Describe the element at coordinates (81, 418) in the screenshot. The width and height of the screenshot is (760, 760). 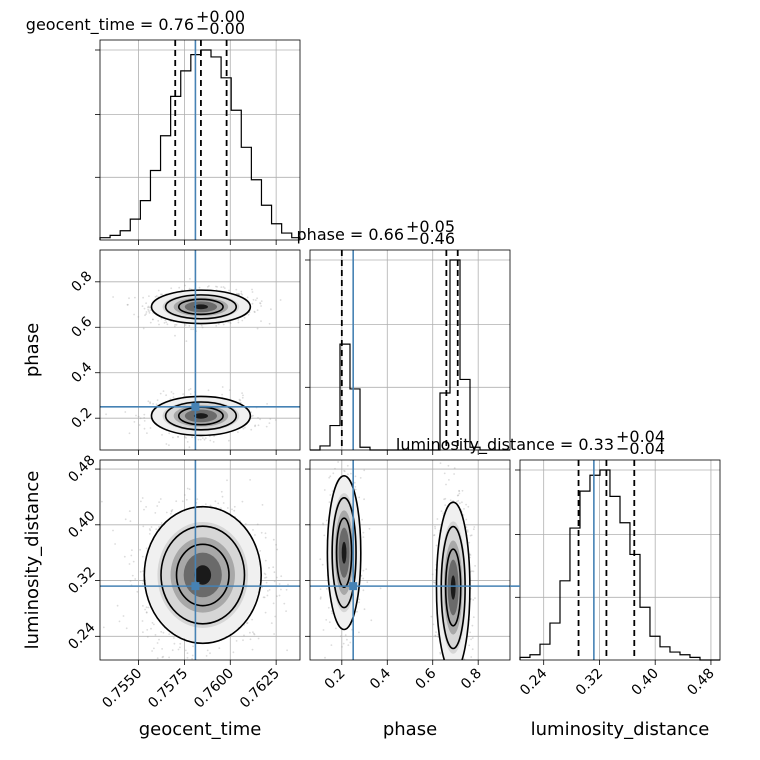
I see `y-tick-label: 0.2` at that location.